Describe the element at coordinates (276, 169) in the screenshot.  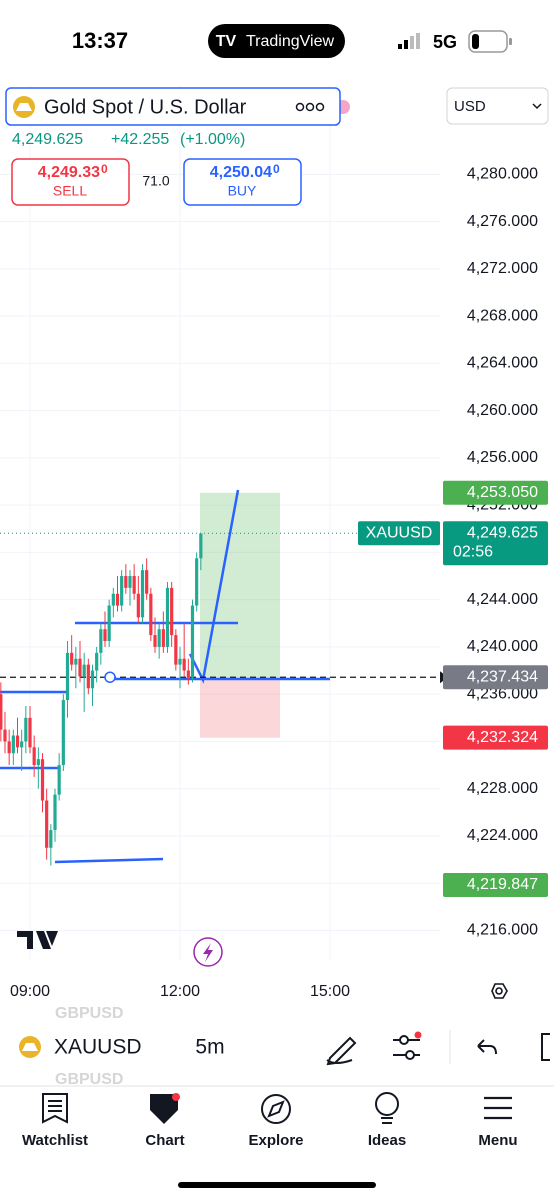
I see `buy-price-pip: 0` at that location.